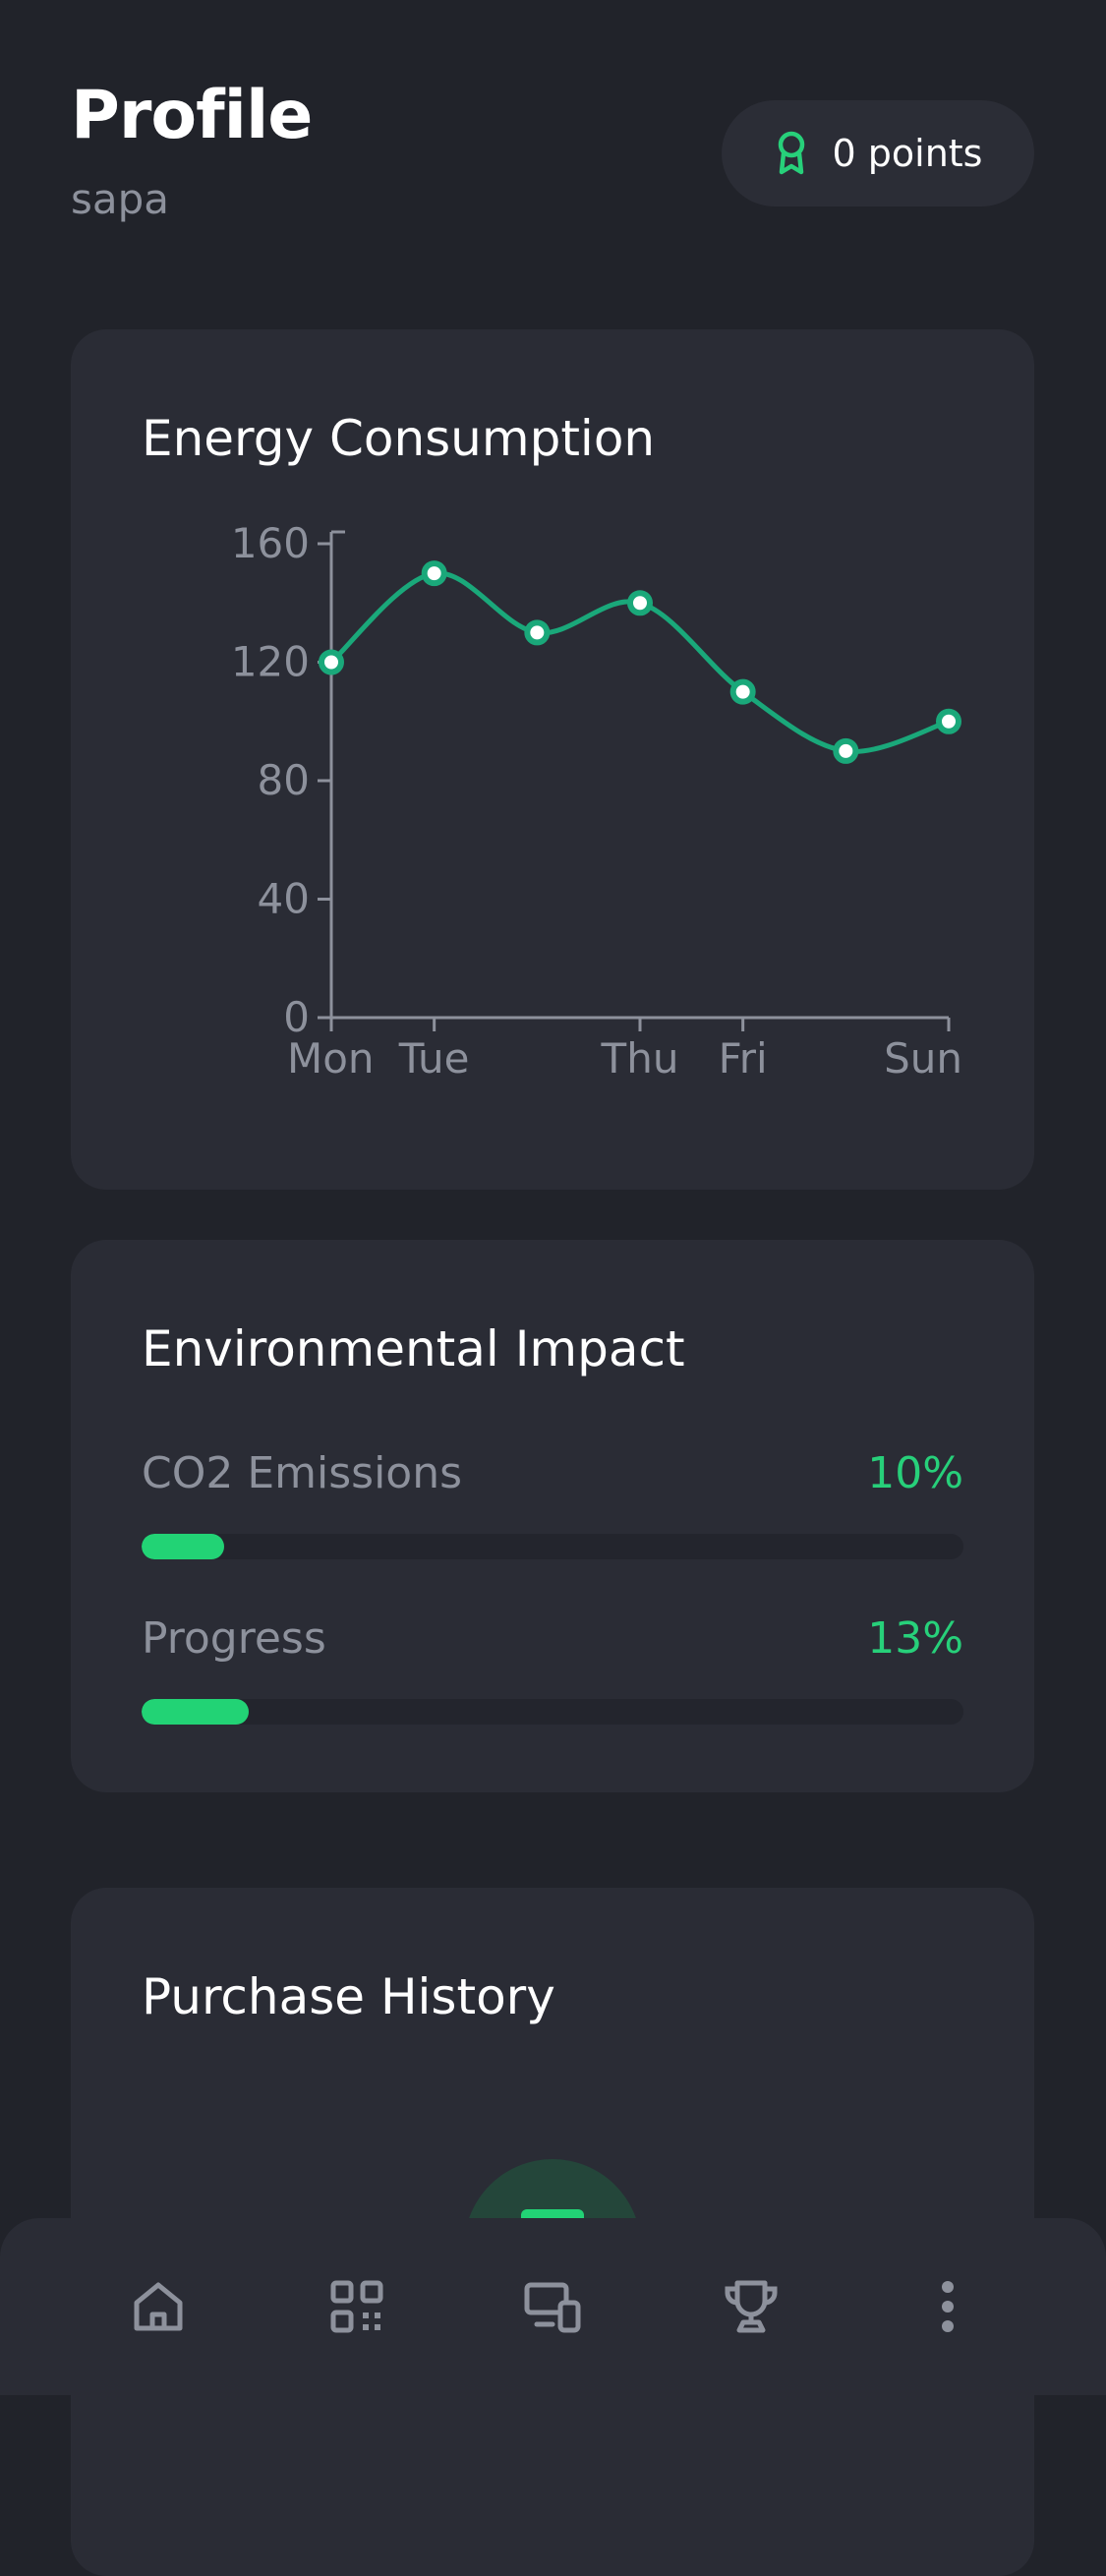 The width and height of the screenshot is (1106, 2576). I want to click on co2-label: CO2 Emissions, so click(303, 1473).